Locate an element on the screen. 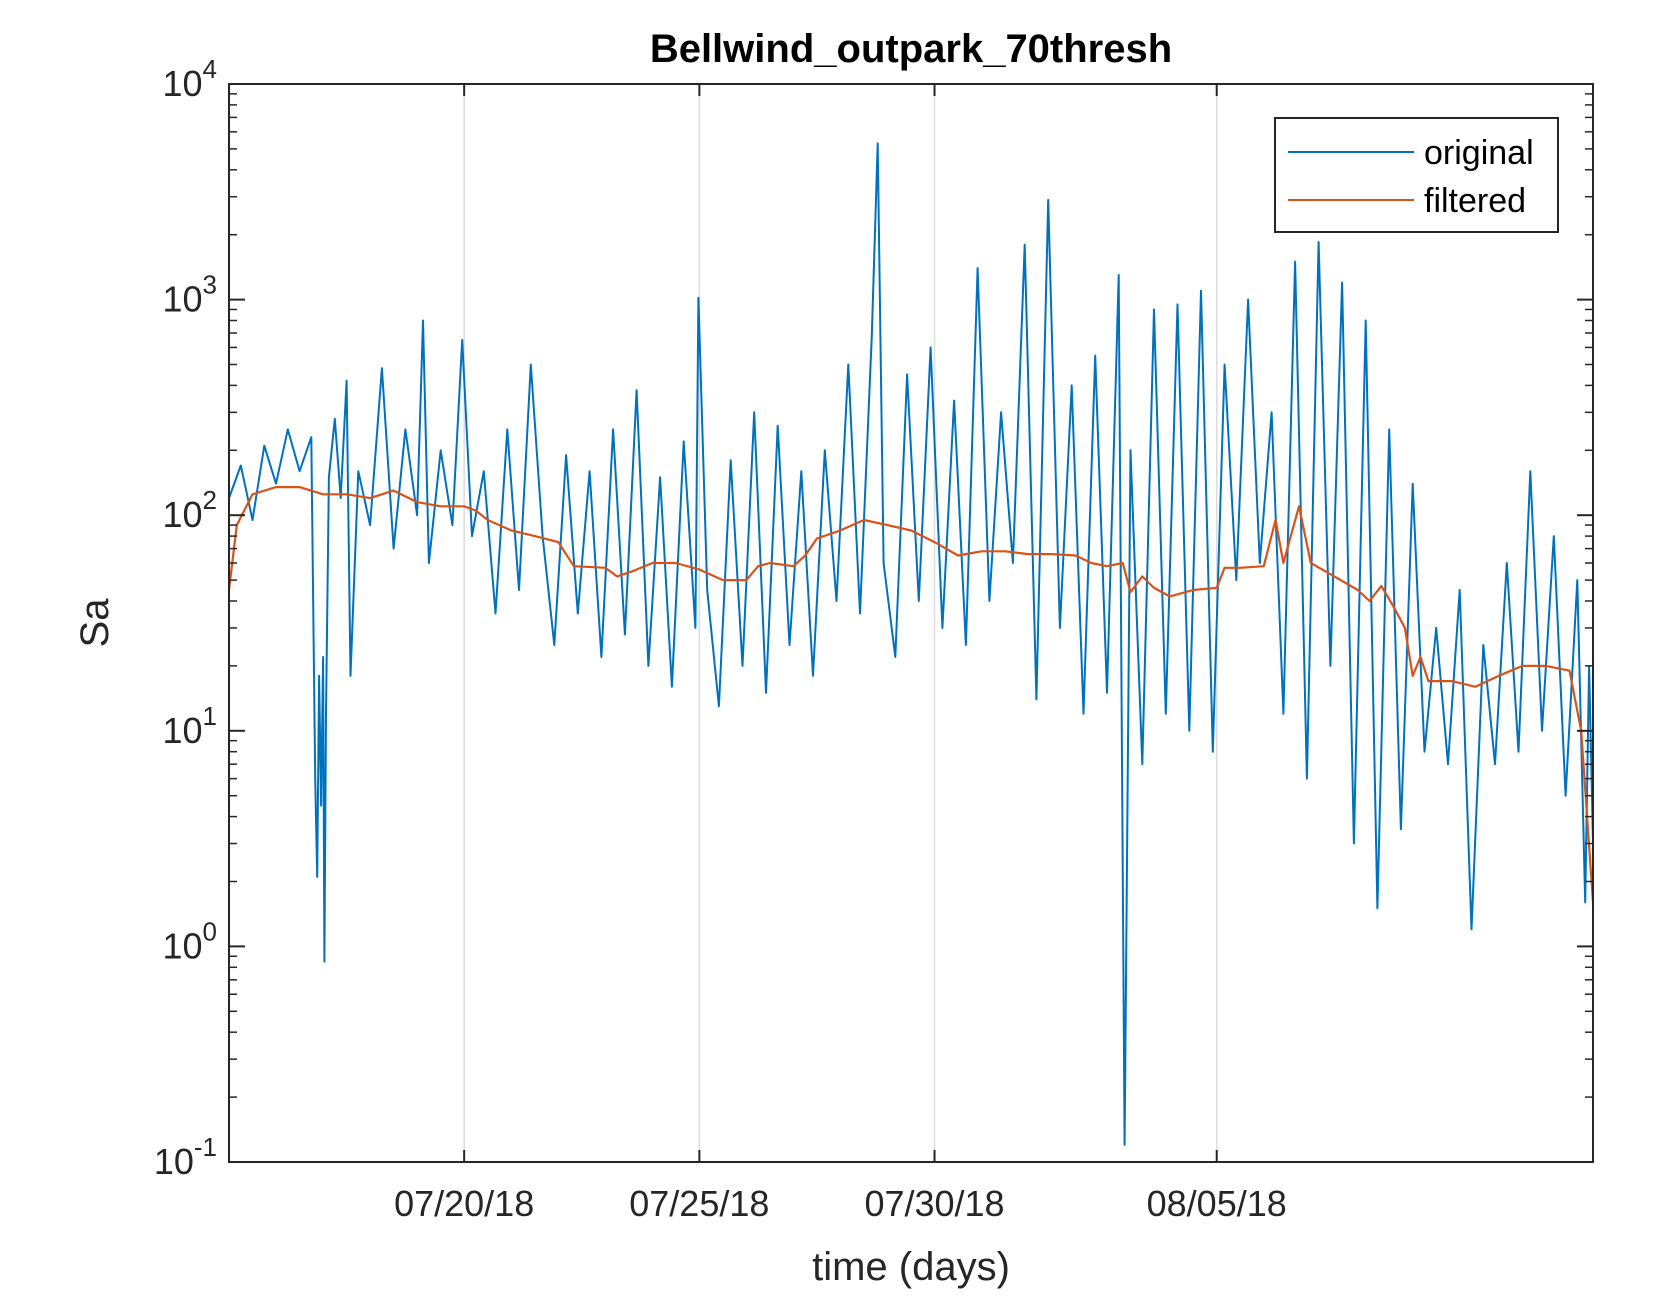  legend: original filtered is located at coordinates (1416, 175).